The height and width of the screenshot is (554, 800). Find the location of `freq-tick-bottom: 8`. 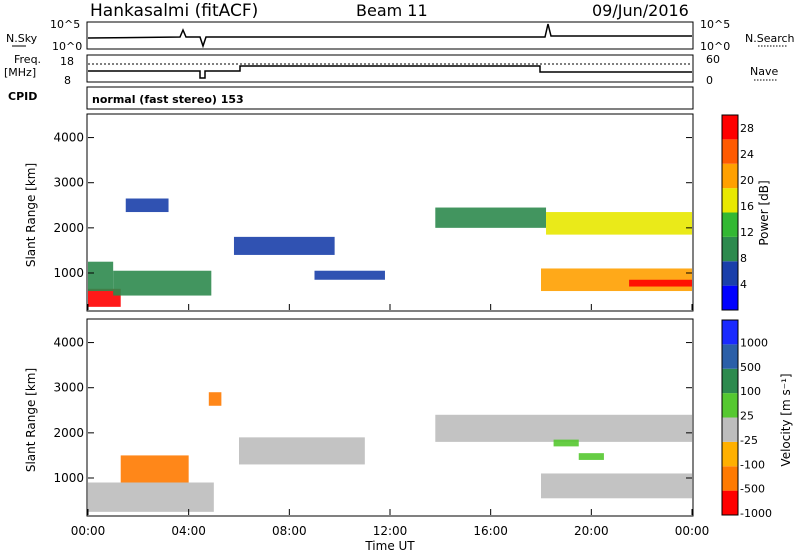

freq-tick-bottom: 8 is located at coordinates (67, 80).